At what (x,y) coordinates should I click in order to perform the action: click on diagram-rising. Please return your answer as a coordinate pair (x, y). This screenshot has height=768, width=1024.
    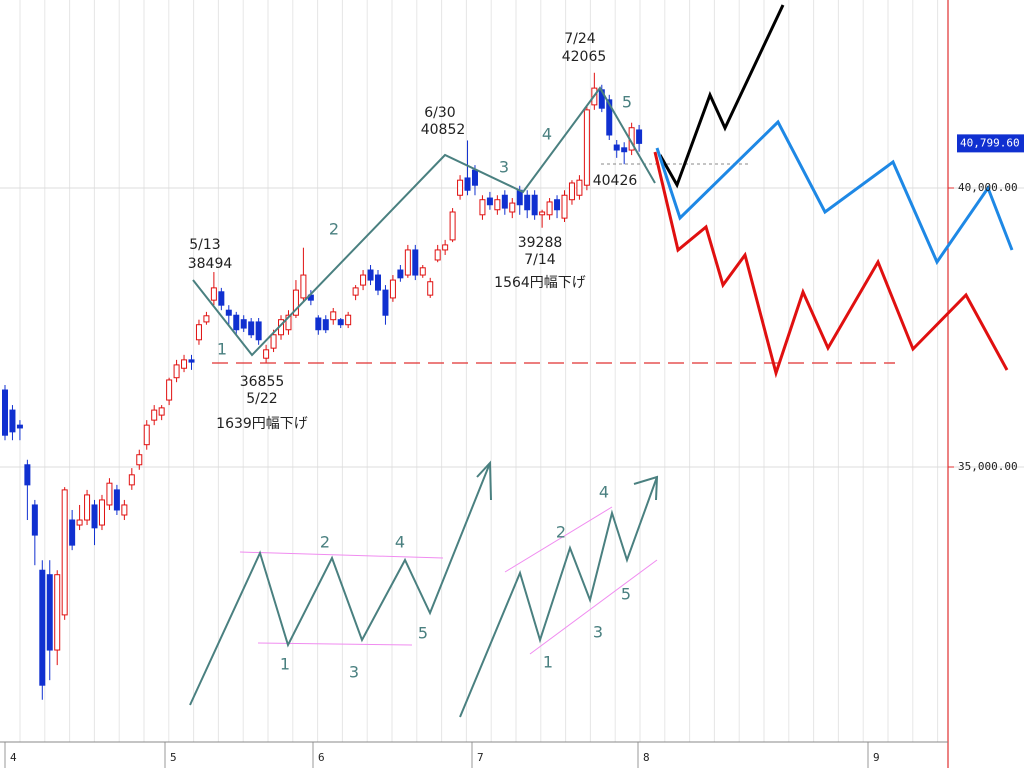
    Looking at the image, I should click on (558, 597).